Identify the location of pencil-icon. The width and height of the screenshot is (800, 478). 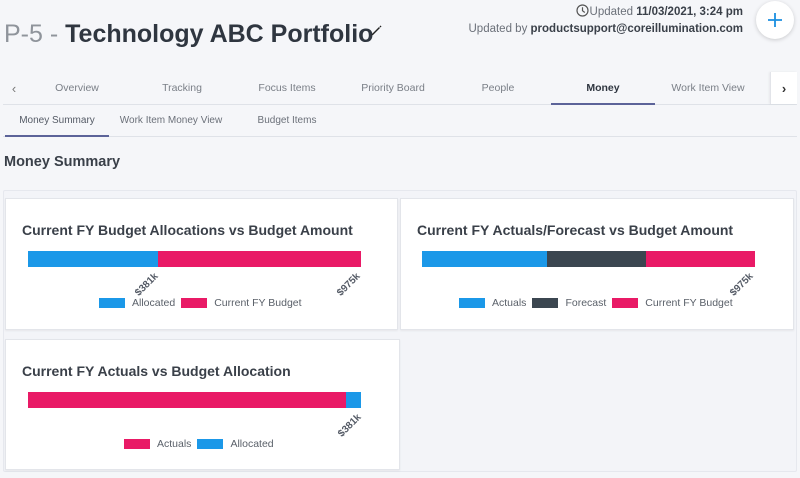
(376, 30).